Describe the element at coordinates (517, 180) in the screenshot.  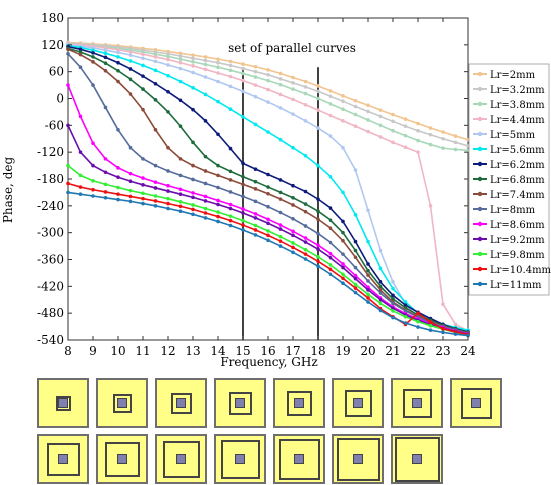
I see `legend-label: Lr=6.8mm` at that location.